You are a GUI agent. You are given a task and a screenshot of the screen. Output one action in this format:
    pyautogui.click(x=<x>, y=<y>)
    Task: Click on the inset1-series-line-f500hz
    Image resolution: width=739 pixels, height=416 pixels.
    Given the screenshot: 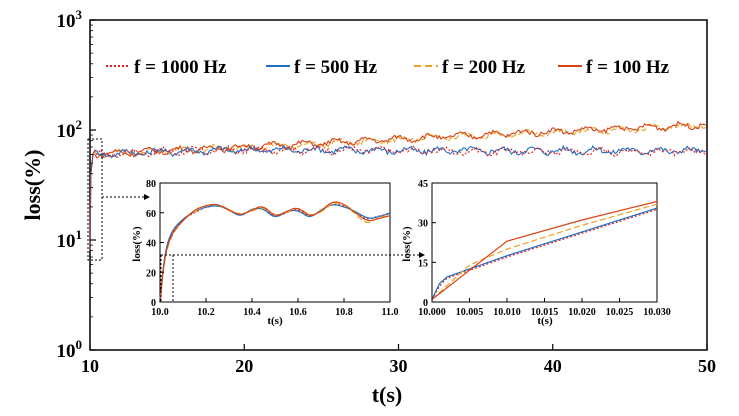 What is the action you would take?
    pyautogui.click(x=275, y=253)
    